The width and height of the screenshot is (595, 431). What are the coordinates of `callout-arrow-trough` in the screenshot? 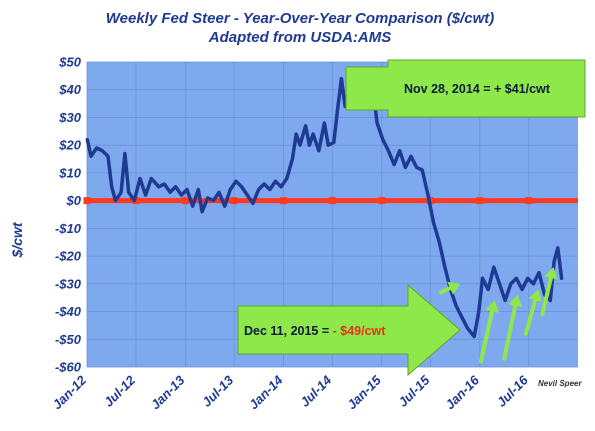 It's located at (349, 330).